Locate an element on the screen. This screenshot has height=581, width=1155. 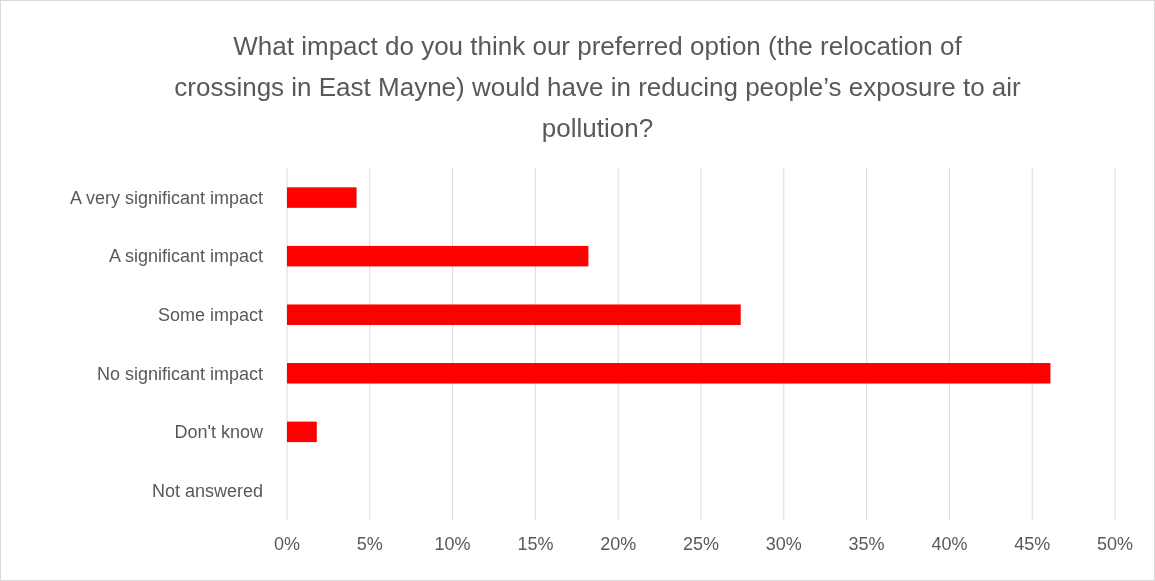
x-tick-label: 30% is located at coordinates (783, 544).